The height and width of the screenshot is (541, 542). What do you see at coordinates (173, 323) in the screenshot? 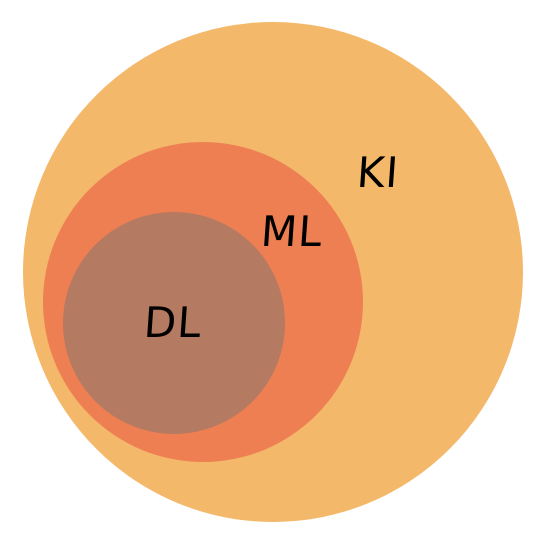
I see `label-dl: DL` at bounding box center [173, 323].